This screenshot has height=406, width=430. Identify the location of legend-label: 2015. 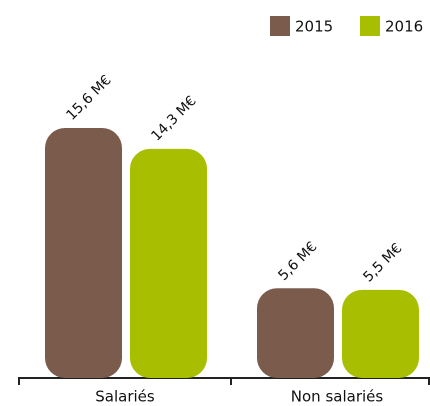
(314, 27).